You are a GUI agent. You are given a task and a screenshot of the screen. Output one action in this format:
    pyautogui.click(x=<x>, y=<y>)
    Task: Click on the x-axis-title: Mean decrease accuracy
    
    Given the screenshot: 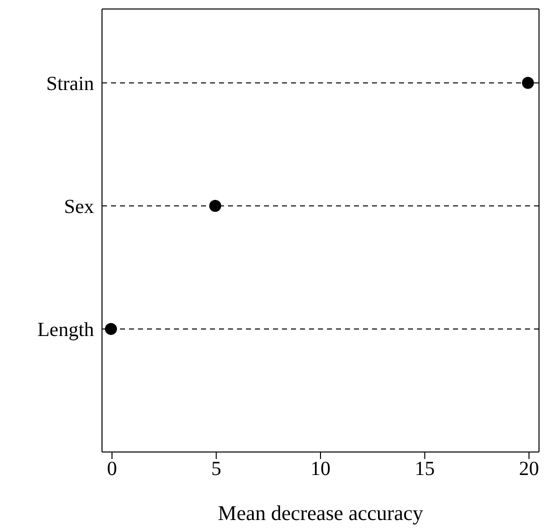 What is the action you would take?
    pyautogui.click(x=321, y=513)
    